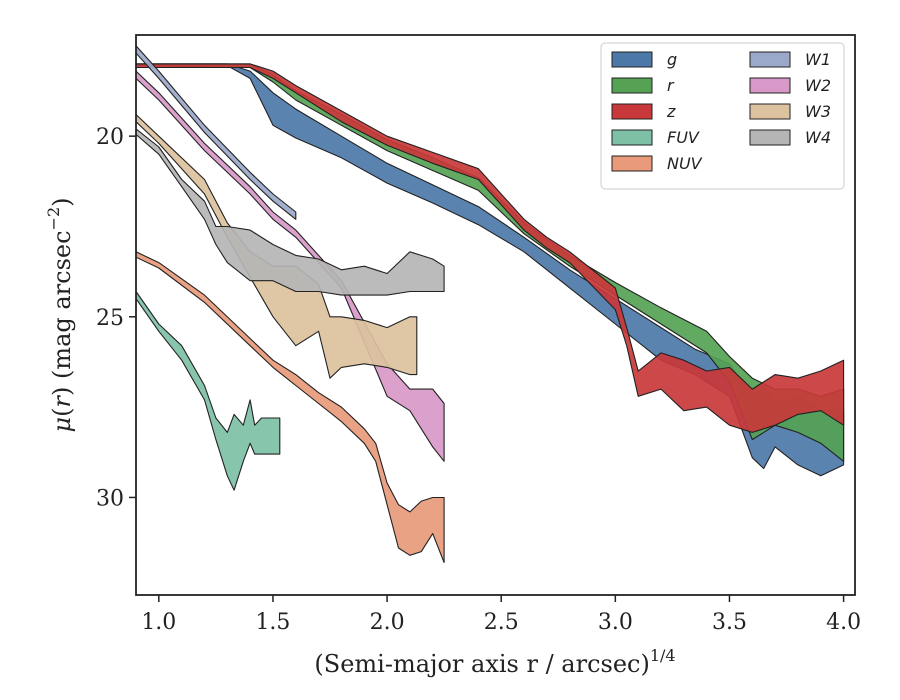 This screenshot has height=700, width=900. I want to click on legend-label-w3: W3, so click(818, 111).